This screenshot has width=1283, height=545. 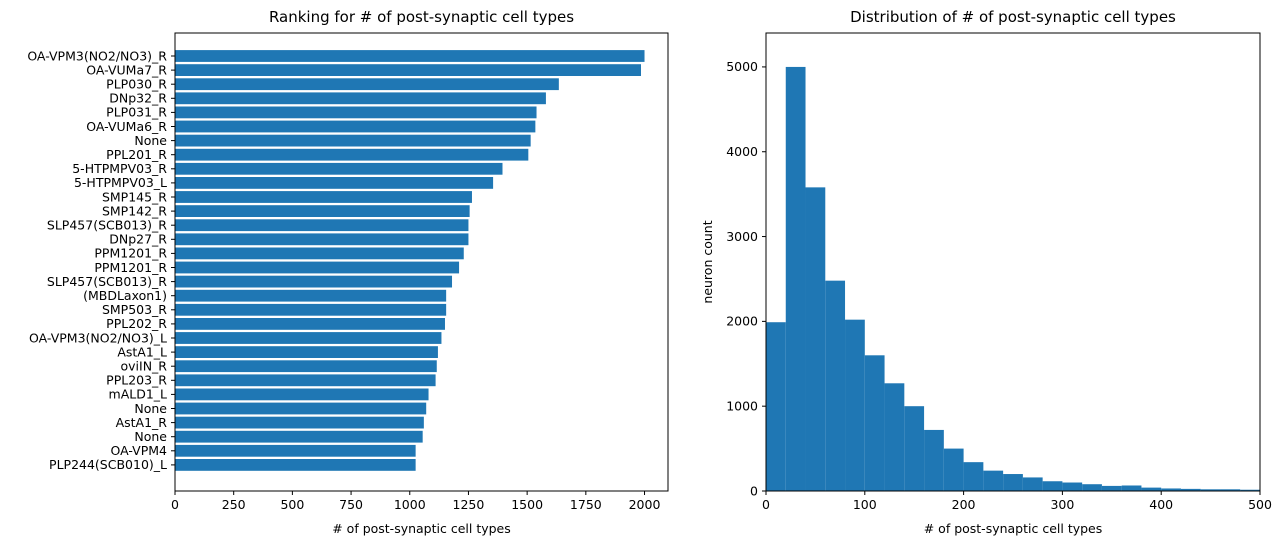 I want to click on ranking-category-label: DNp27_R, so click(x=138, y=239).